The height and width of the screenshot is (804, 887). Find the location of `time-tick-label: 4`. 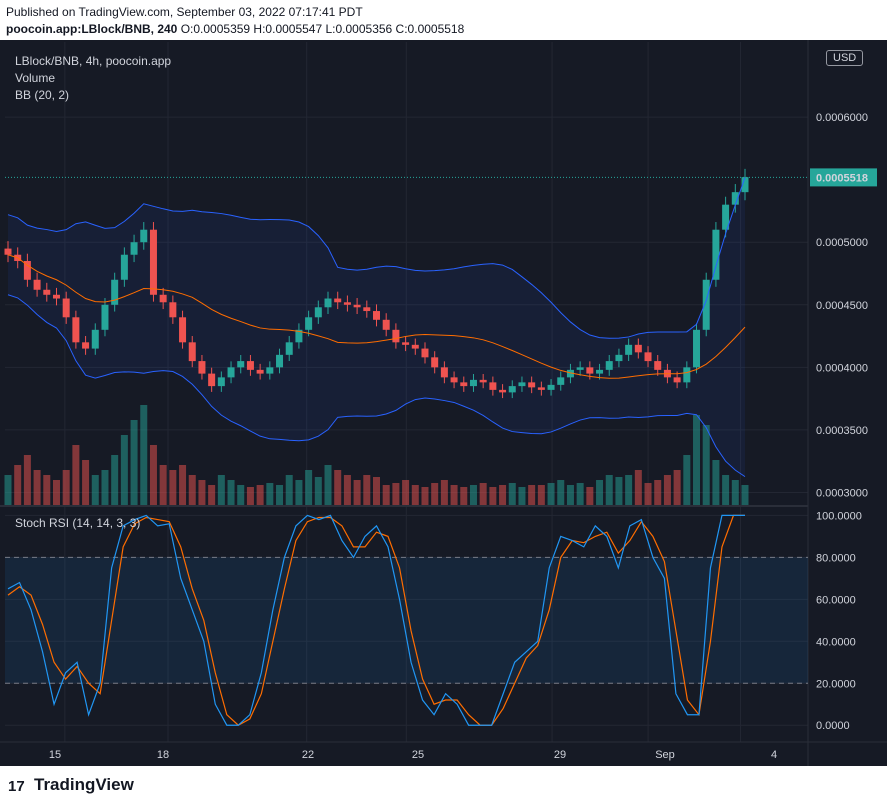

time-tick-label: 4 is located at coordinates (774, 755).